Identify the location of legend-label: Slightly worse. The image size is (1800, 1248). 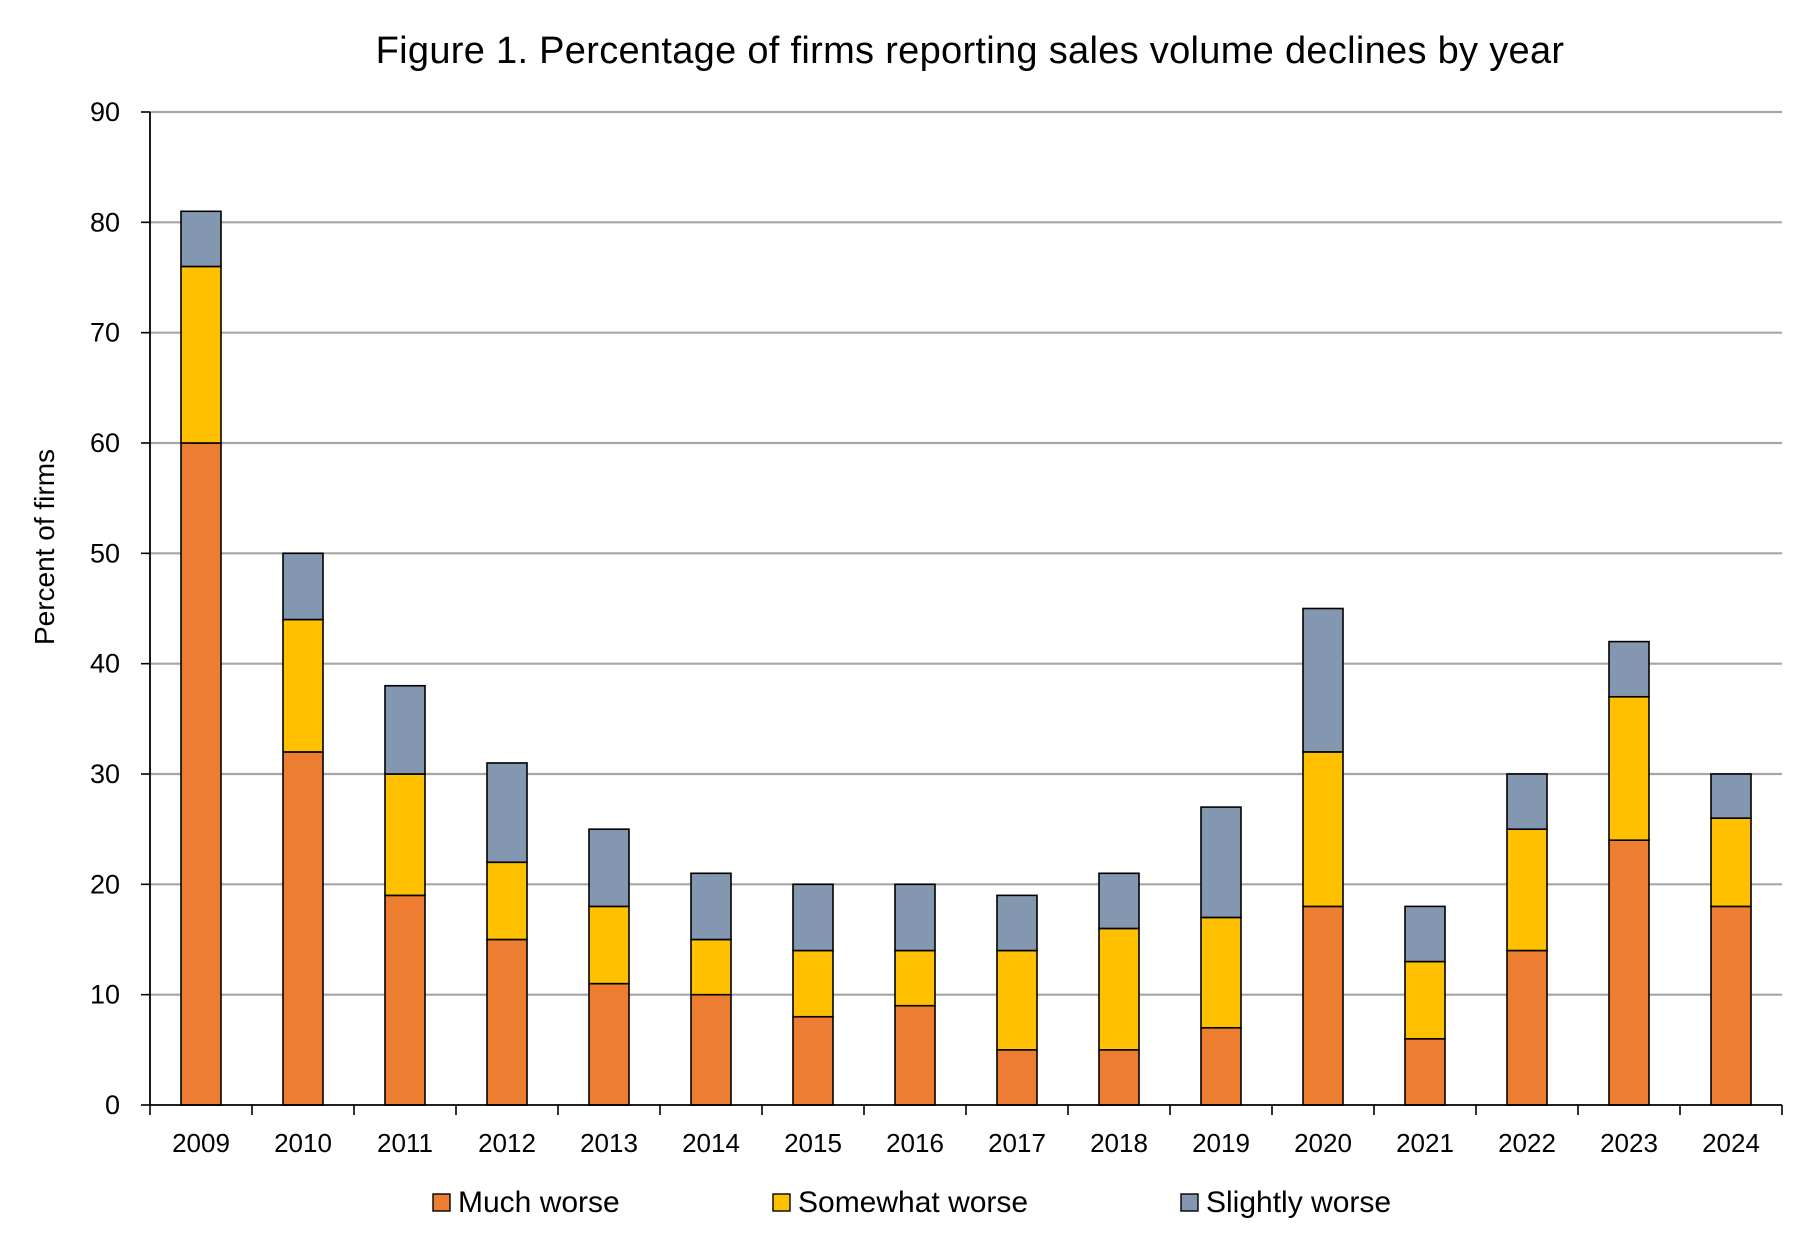
(1298, 1202).